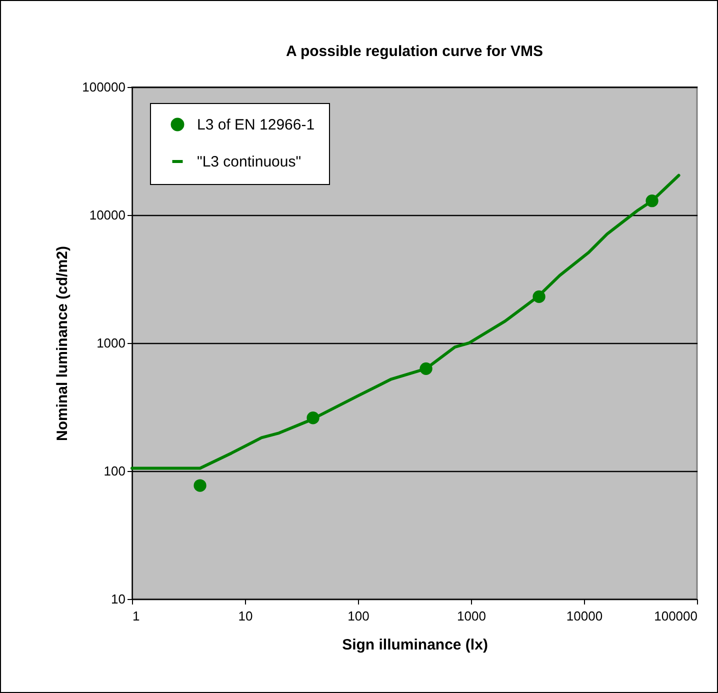  I want to click on x-tick-label: 1000, so click(471, 616).